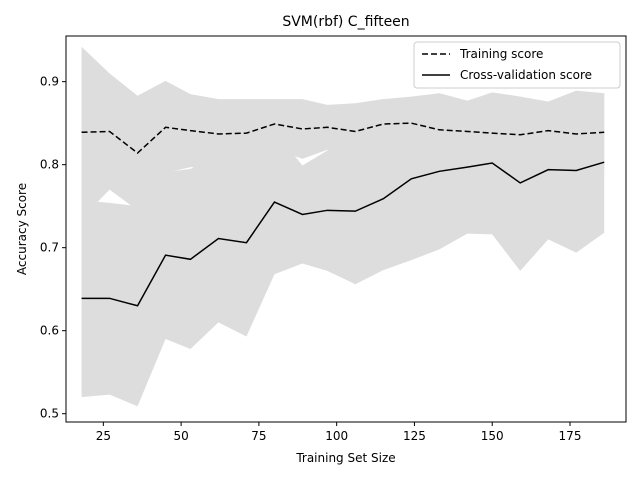 The image size is (640, 480). Describe the element at coordinates (501, 54) in the screenshot. I see `legend-label-training: Training score` at that location.